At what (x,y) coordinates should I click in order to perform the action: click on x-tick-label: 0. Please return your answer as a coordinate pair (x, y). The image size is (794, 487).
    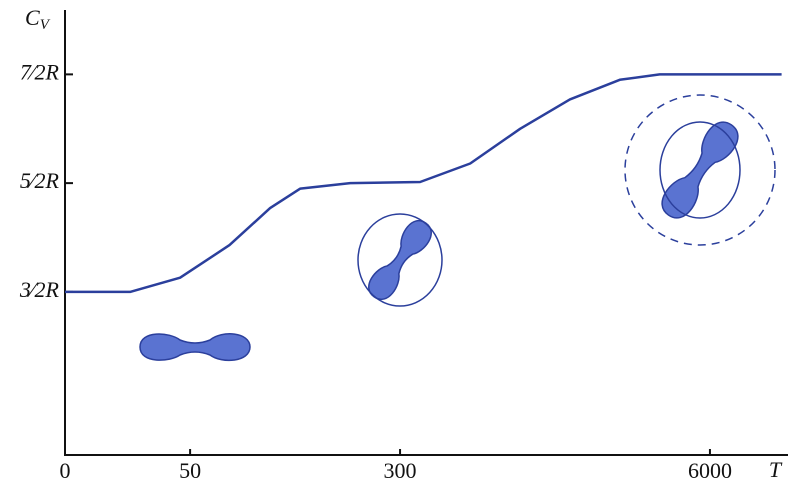
    Looking at the image, I should click on (65, 470).